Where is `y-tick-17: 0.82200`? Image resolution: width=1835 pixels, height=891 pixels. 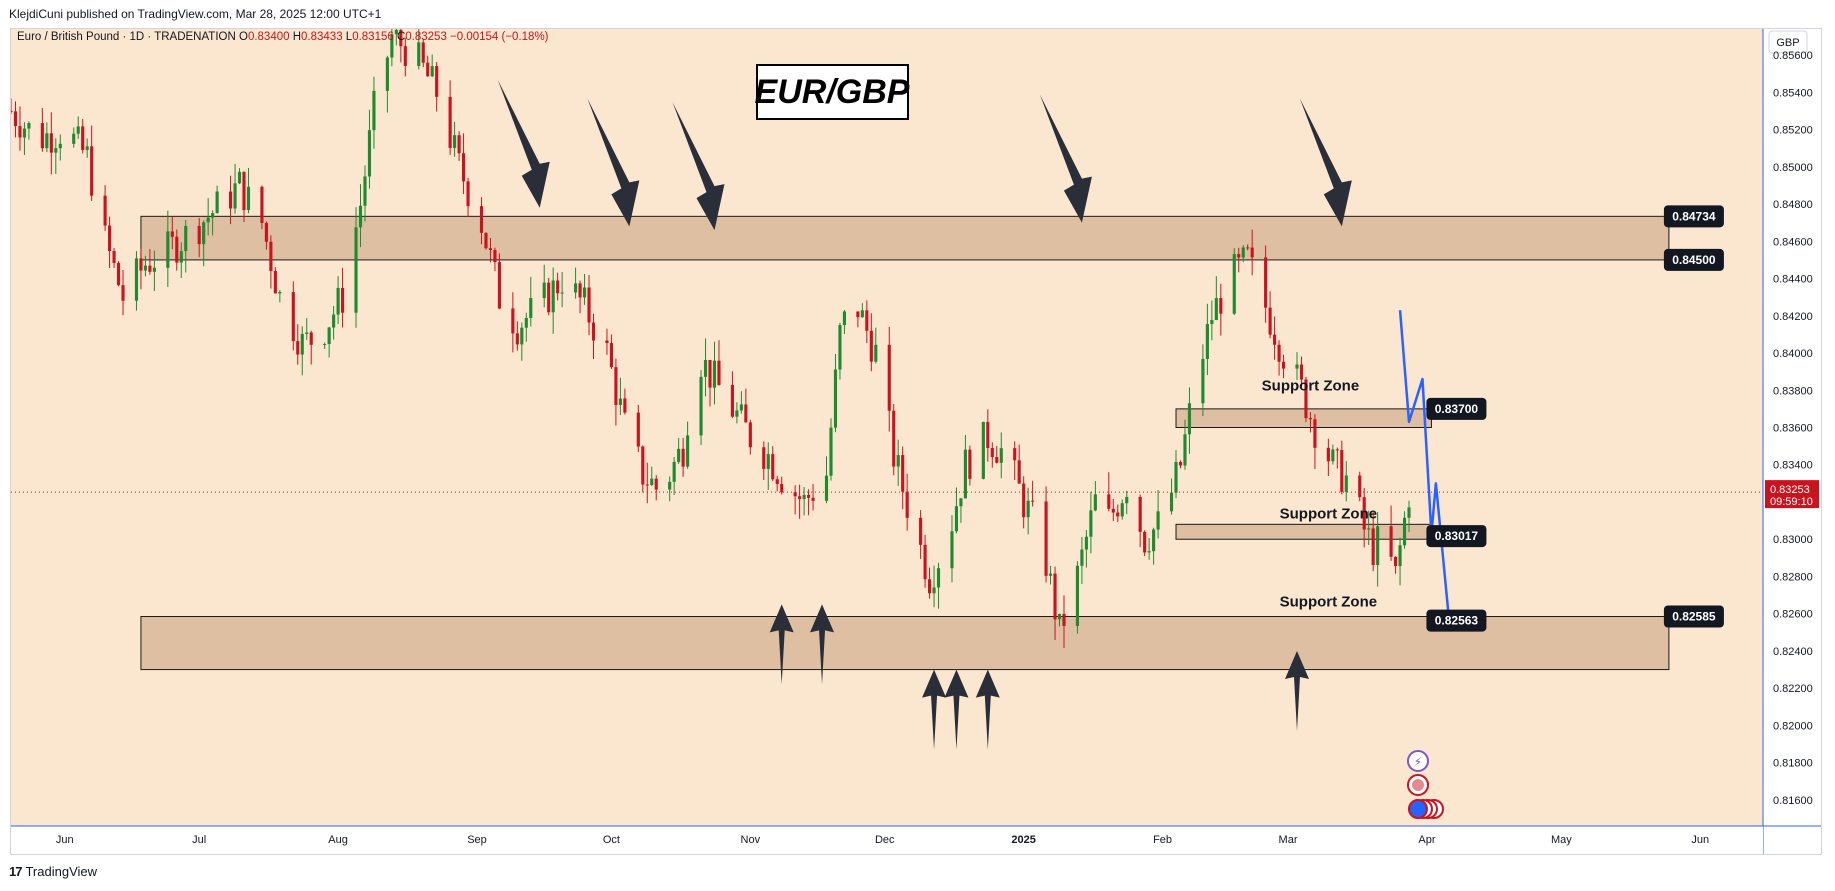
y-tick-17: 0.82200 is located at coordinates (1793, 689).